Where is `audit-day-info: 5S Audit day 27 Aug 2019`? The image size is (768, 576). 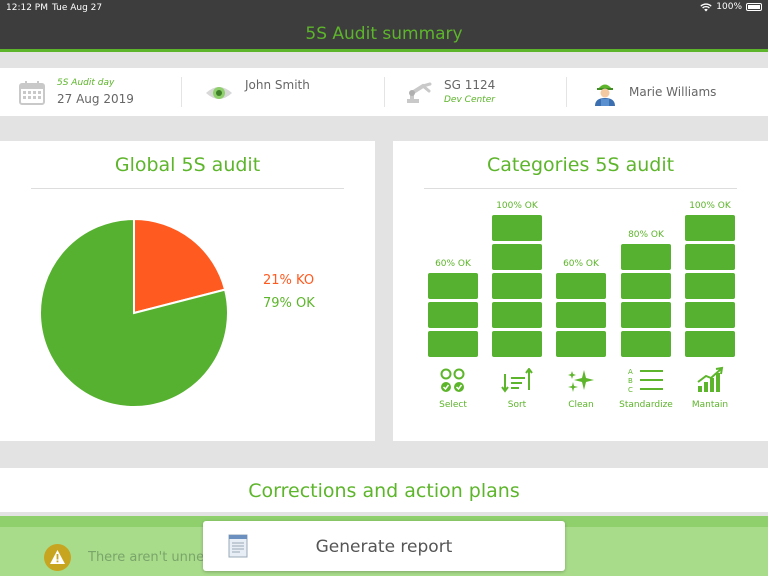 audit-day-info: 5S Audit day 27 Aug 2019 is located at coordinates (90, 92).